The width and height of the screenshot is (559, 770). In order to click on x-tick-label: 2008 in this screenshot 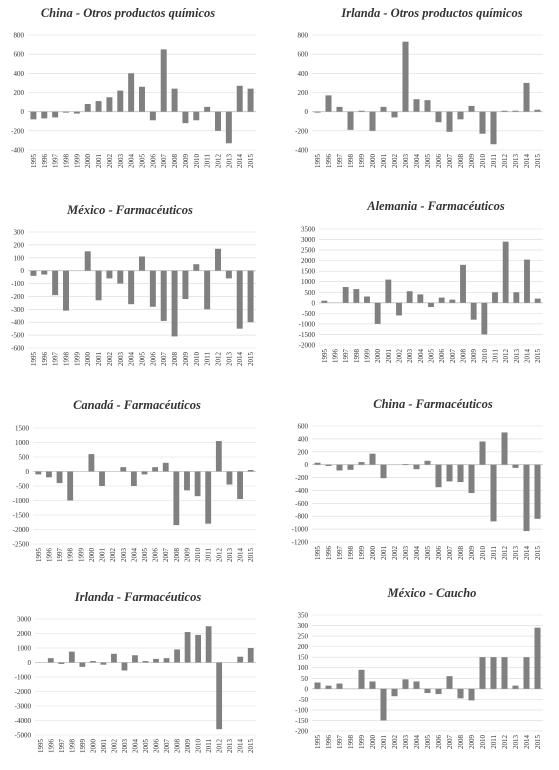, I will do `click(178, 746)`.